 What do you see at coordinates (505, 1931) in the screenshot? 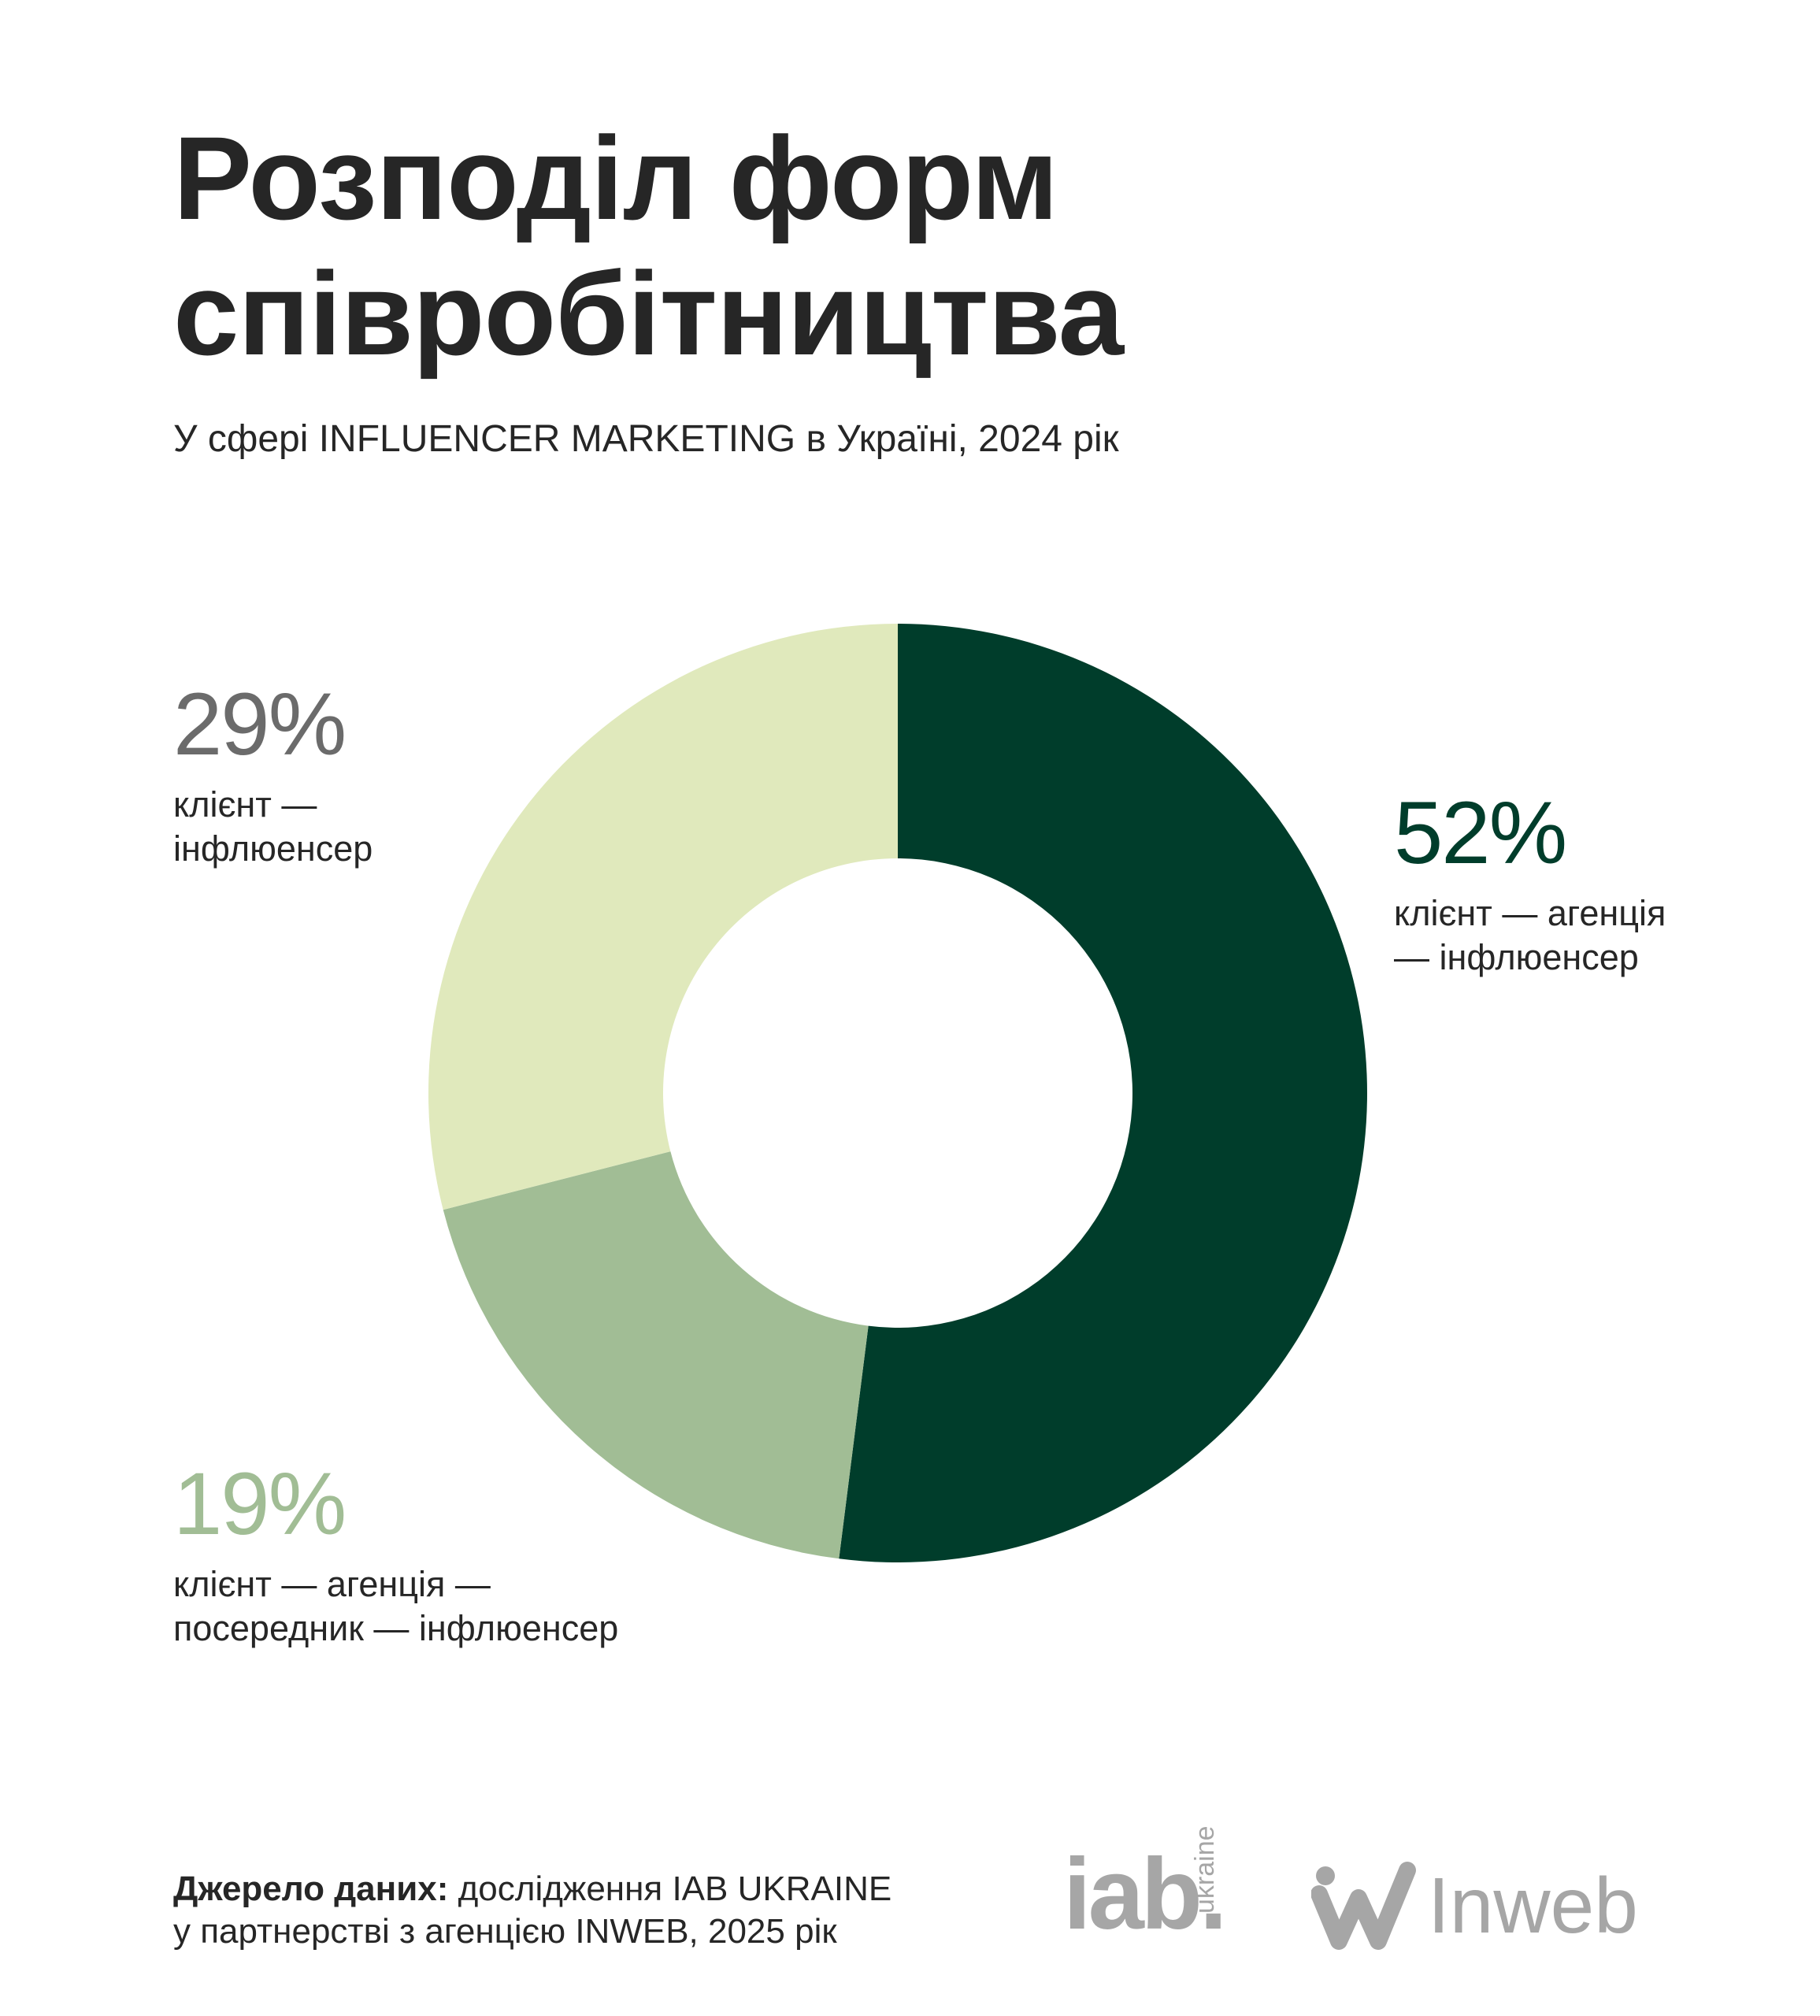
I see `source-text-2: у партнерстві з агенцією INWEB, 2025 рік` at bounding box center [505, 1931].